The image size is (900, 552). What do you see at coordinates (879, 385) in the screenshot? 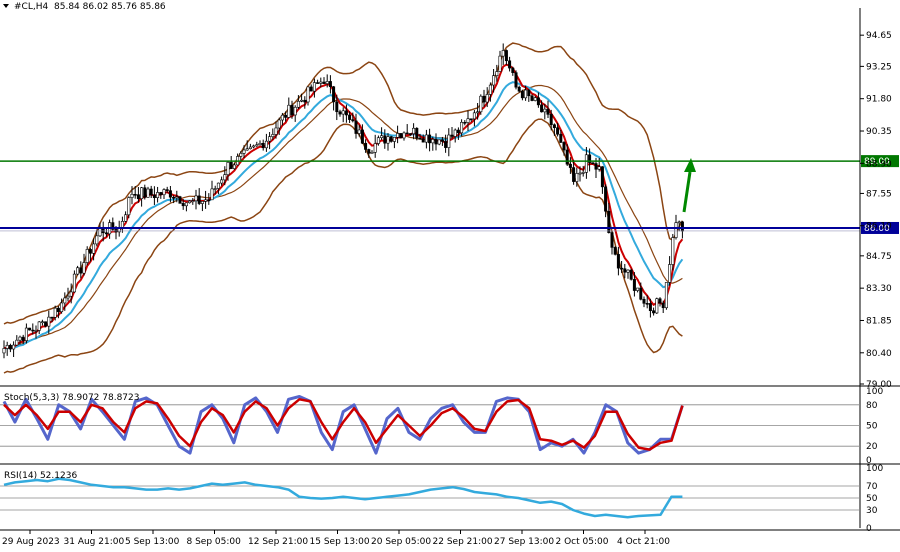
I see `price-tick-label: 79.00` at bounding box center [879, 385].